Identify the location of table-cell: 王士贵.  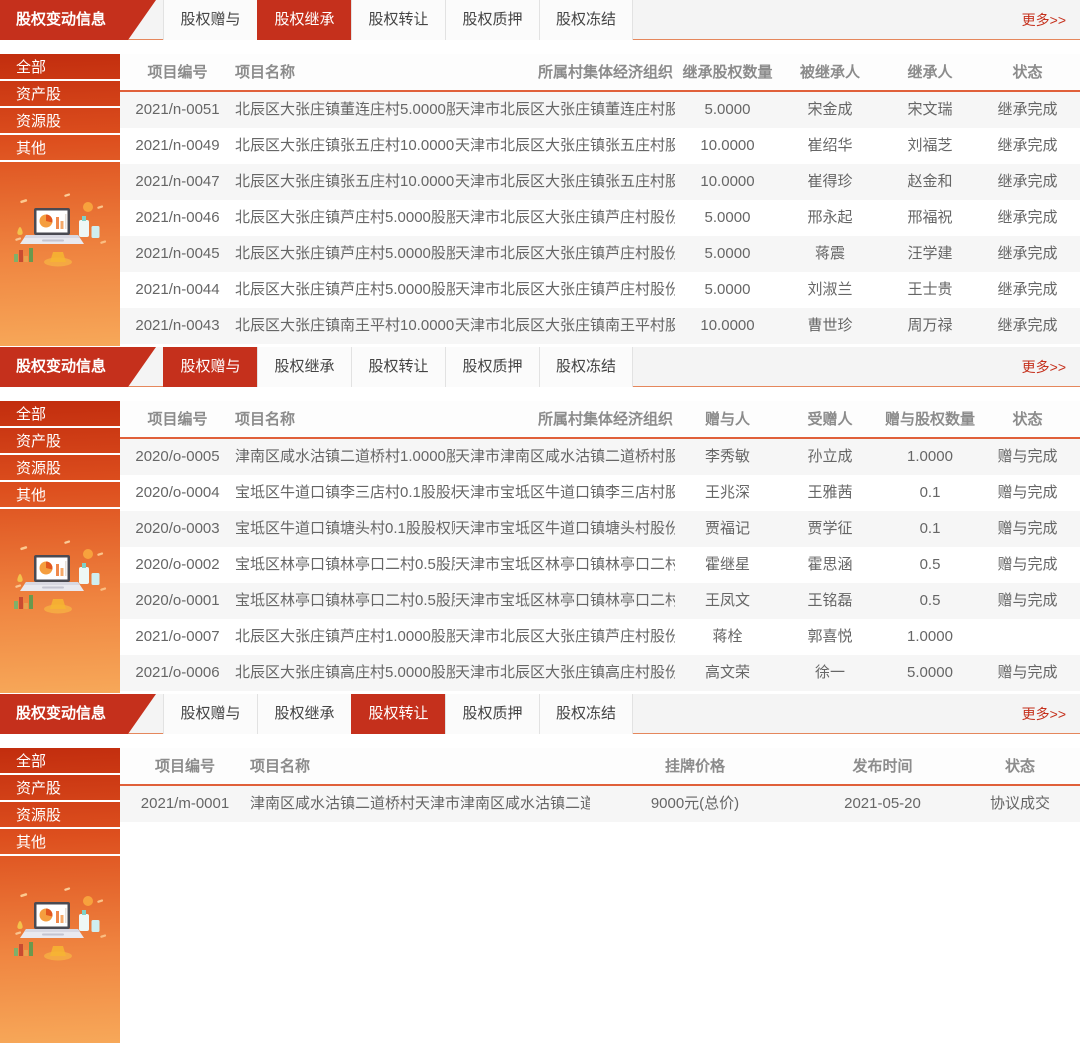
(930, 289).